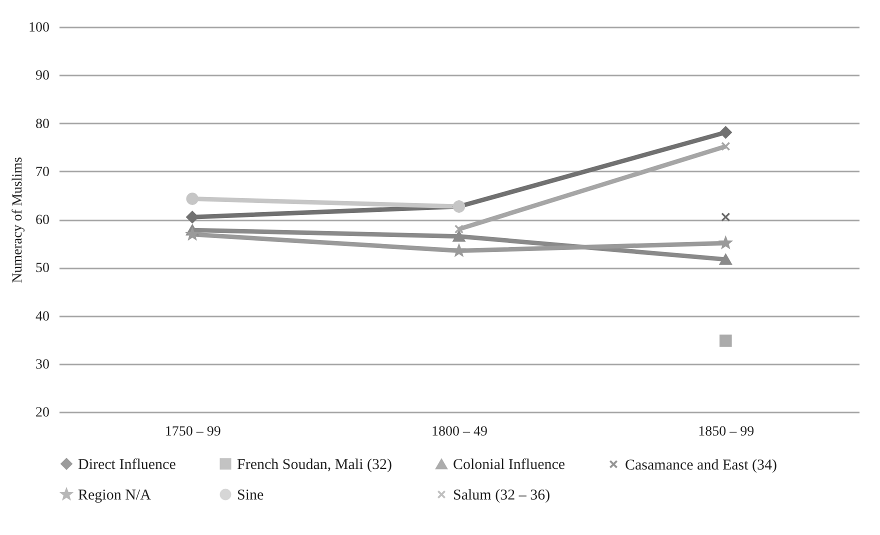  What do you see at coordinates (43, 76) in the screenshot?
I see `y-tick-label: 90` at bounding box center [43, 76].